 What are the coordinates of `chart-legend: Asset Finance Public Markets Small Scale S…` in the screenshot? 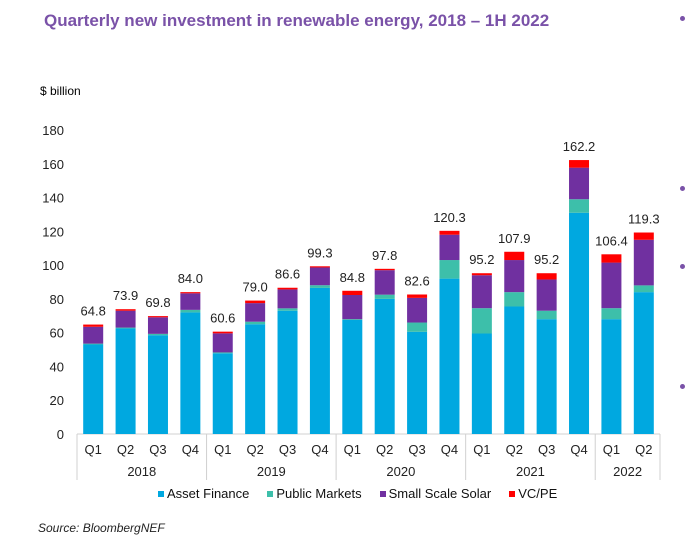 It's located at (357, 493).